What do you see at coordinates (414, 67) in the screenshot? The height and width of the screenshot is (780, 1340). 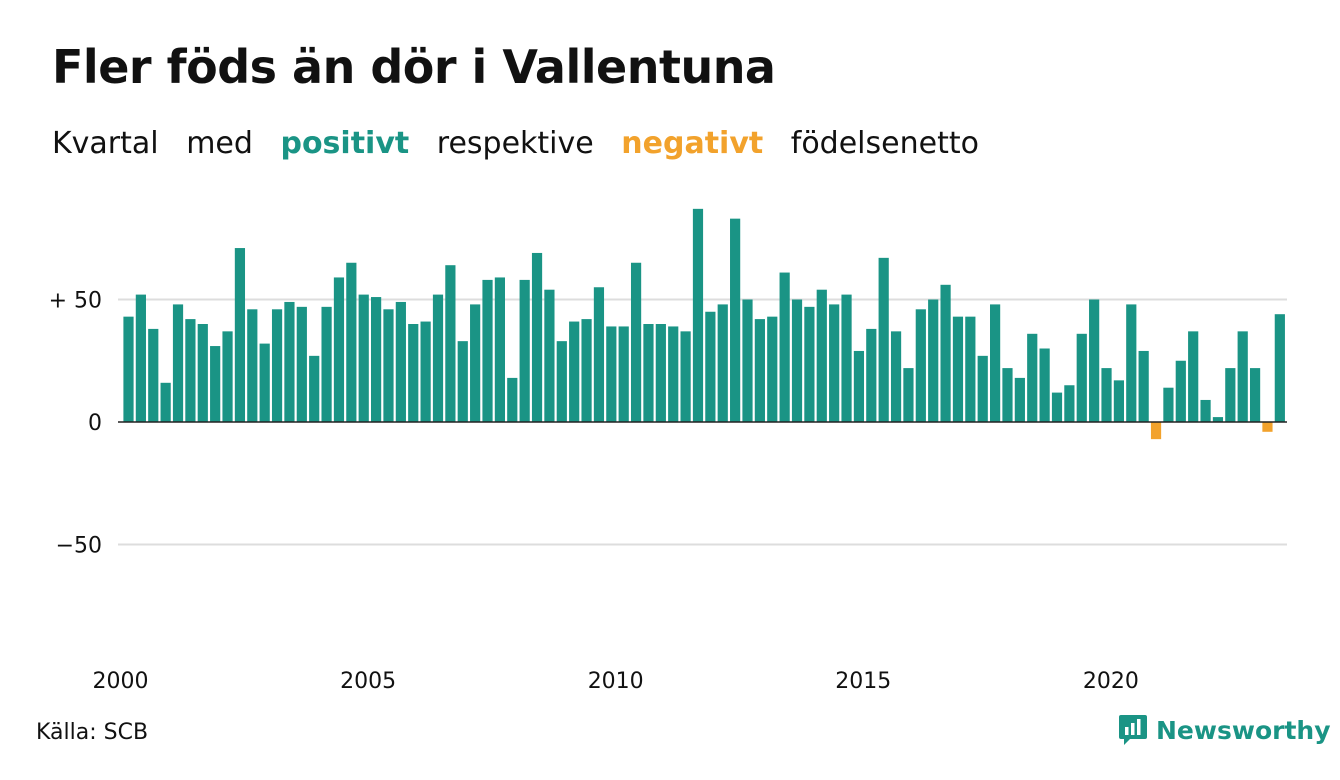 I see `chart-title: Fler föds än dör i Vallentuna` at bounding box center [414, 67].